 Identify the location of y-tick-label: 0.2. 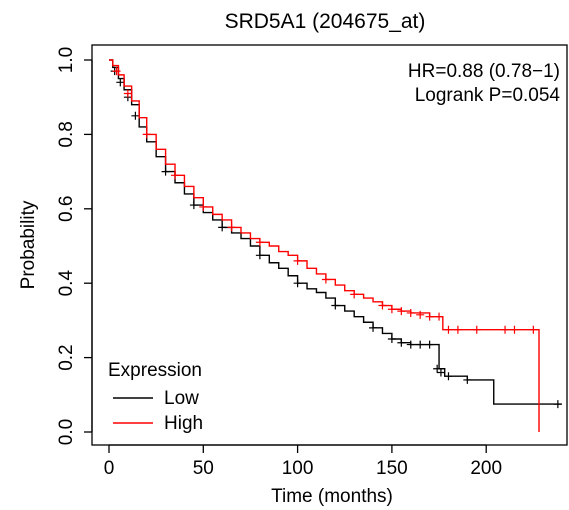
(66, 357).